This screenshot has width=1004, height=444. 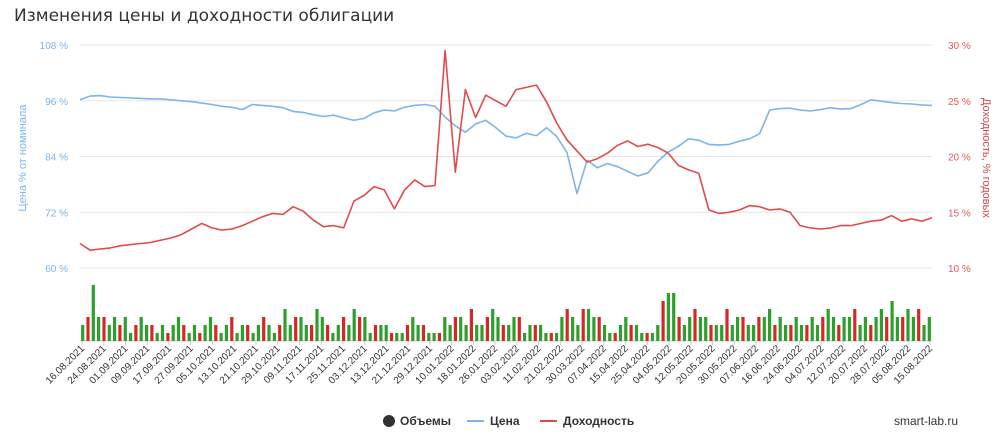 I want to click on legend-volume-marker, so click(x=389, y=421).